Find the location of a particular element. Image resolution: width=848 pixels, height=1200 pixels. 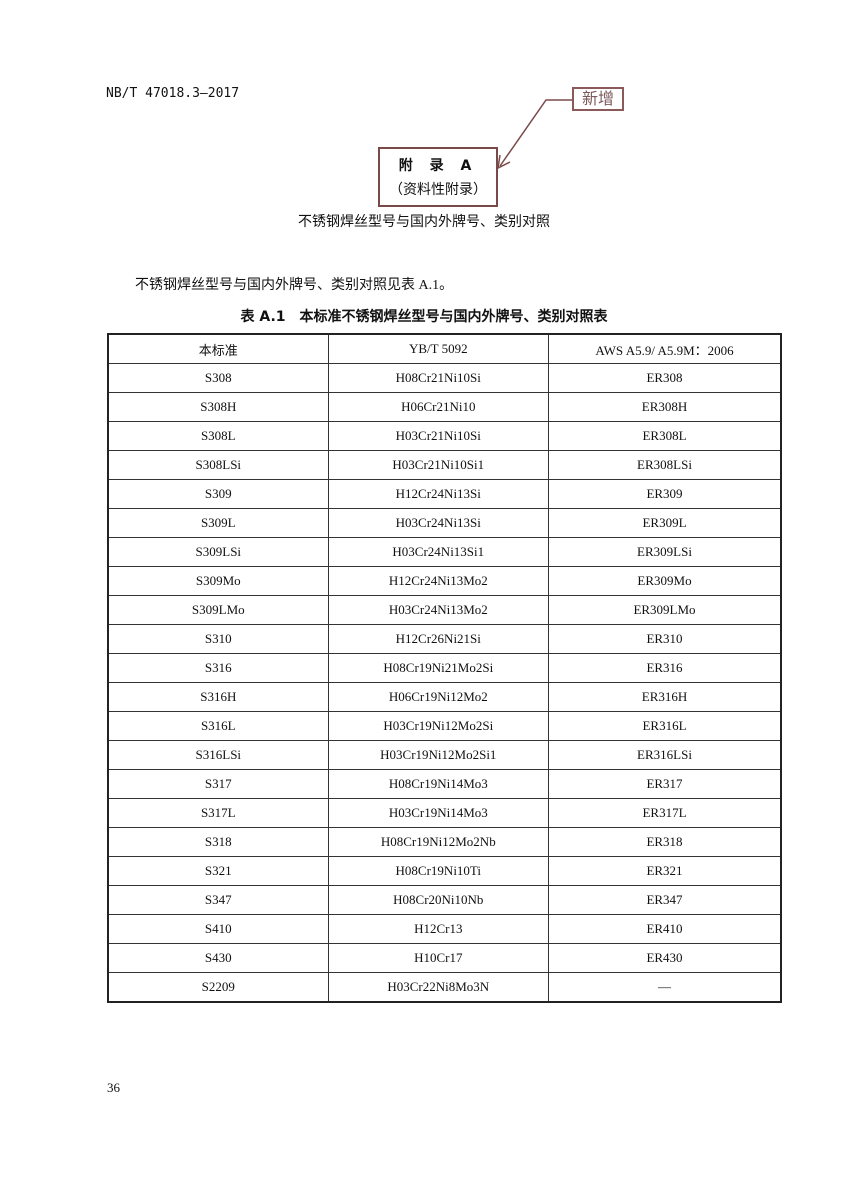

header-cell: YB/T 5092 is located at coordinates (438, 348).